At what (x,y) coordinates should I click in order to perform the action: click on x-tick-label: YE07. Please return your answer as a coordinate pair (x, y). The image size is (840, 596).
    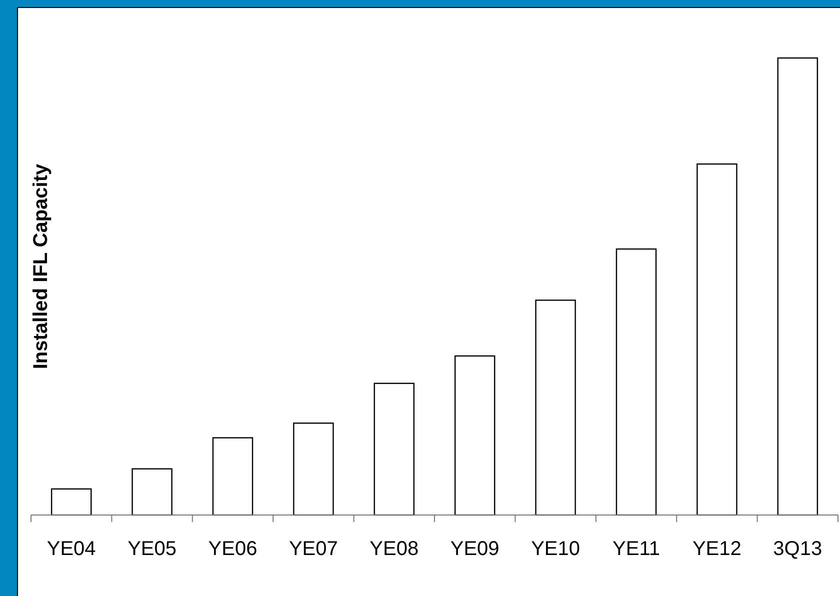
    Looking at the image, I should click on (313, 549).